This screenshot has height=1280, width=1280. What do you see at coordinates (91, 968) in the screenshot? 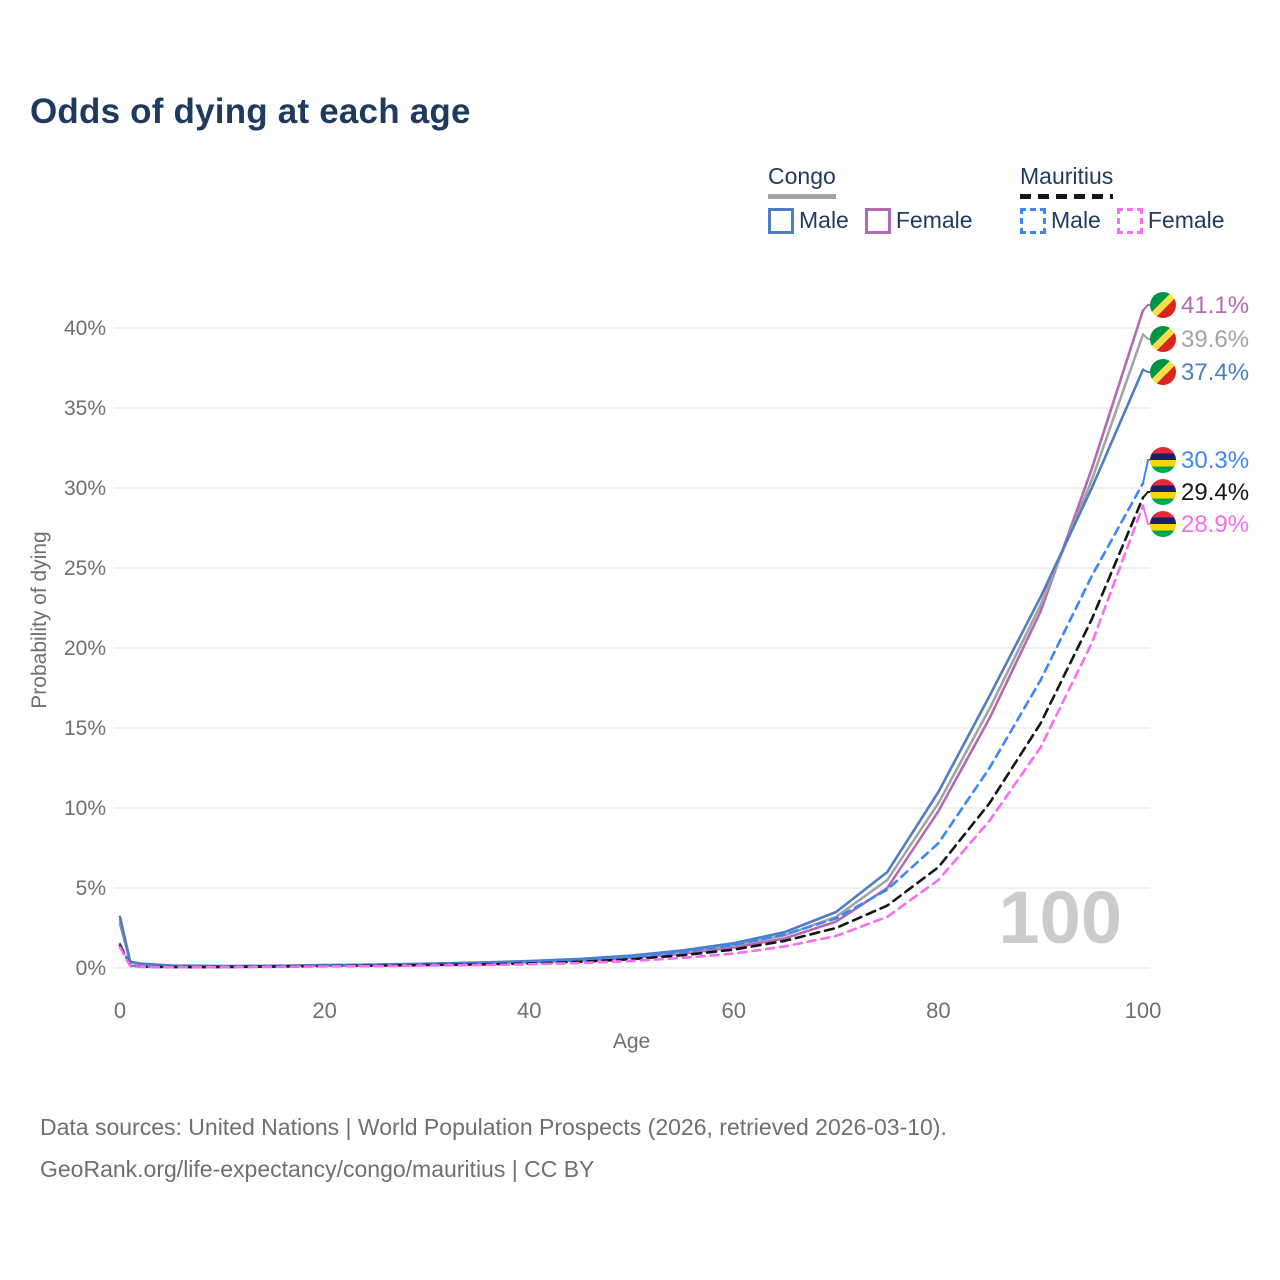
I see `y-tick-label-0: 0%` at bounding box center [91, 968].